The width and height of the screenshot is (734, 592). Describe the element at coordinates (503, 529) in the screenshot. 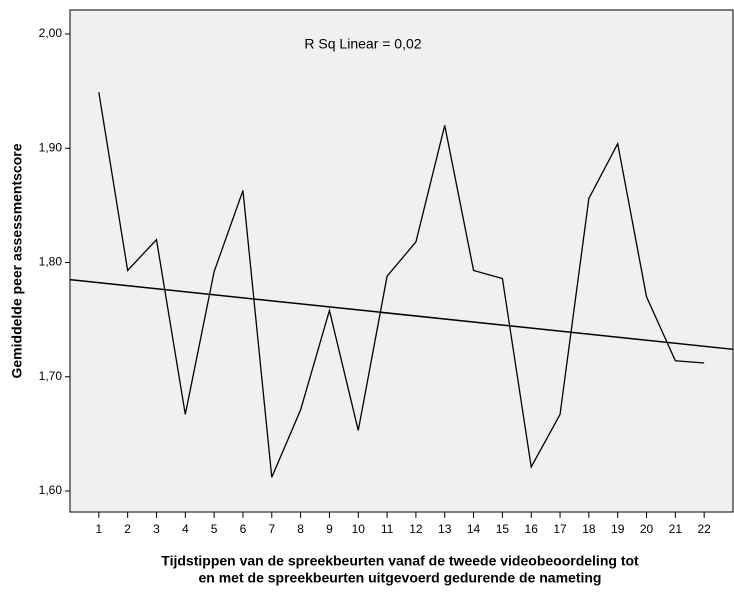

I see `x-tick-label: 15` at that location.